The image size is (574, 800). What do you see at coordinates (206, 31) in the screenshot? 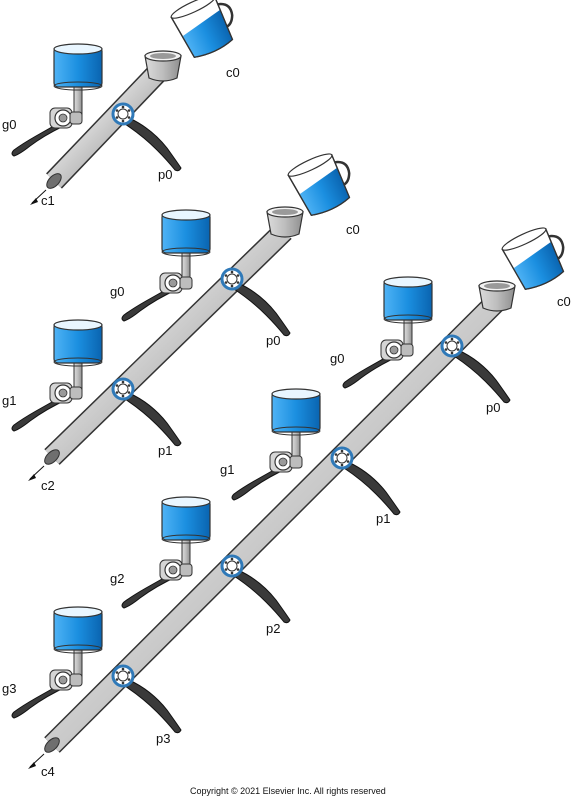
I see `pitcher-c0` at bounding box center [206, 31].